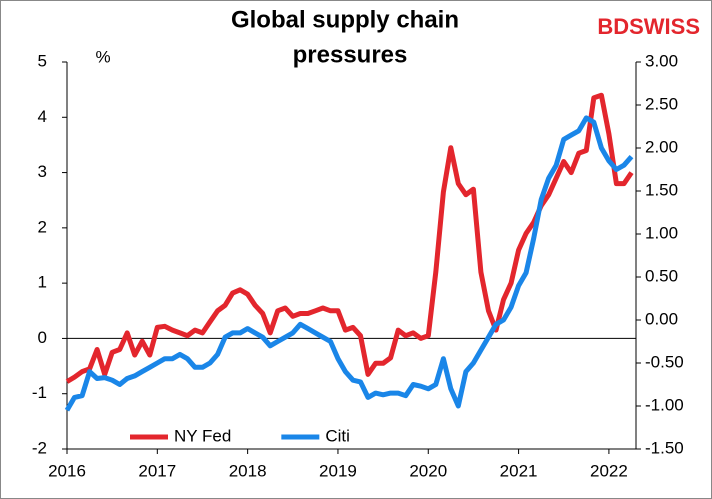 The width and height of the screenshot is (712, 499). Describe the element at coordinates (664, 447) in the screenshot. I see `y2-tick-label: -1.50` at that location.